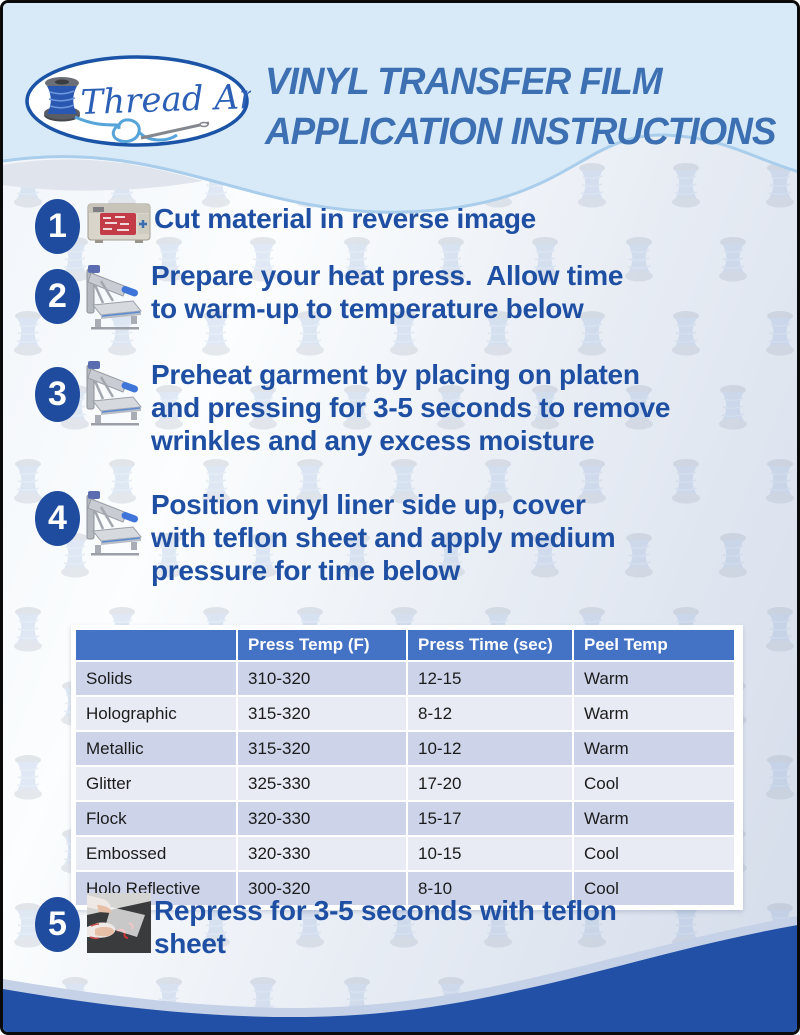 The width and height of the screenshot is (800, 1035). I want to click on column-header-press-temp: Press Temp (F), so click(322, 645).